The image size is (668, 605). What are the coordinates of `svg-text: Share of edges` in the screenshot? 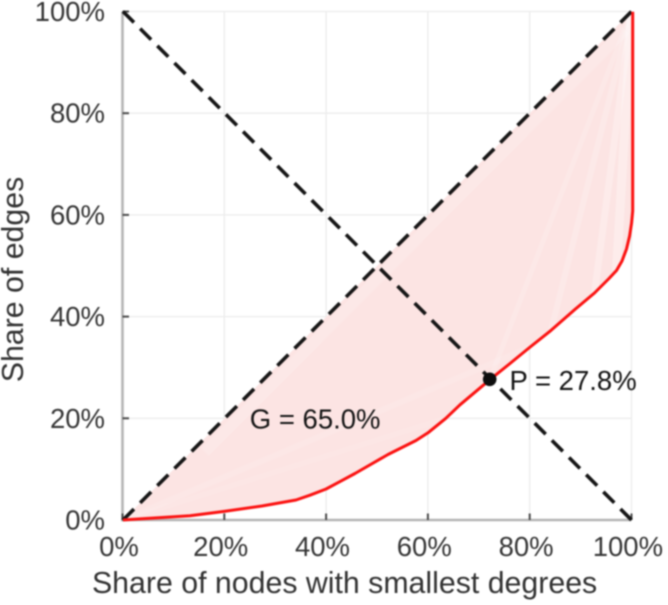 It's located at (15, 280).